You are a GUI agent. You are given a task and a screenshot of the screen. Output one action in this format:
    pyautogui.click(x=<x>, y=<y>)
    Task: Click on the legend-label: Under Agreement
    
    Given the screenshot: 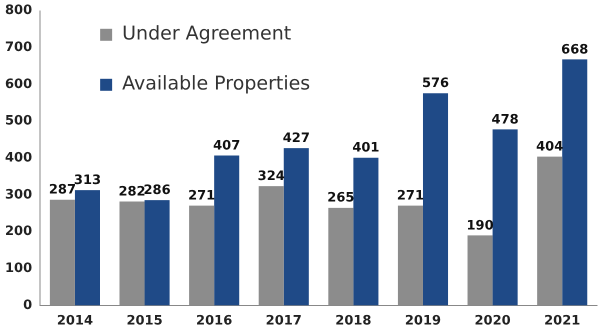 What is the action you would take?
    pyautogui.click(x=207, y=33)
    